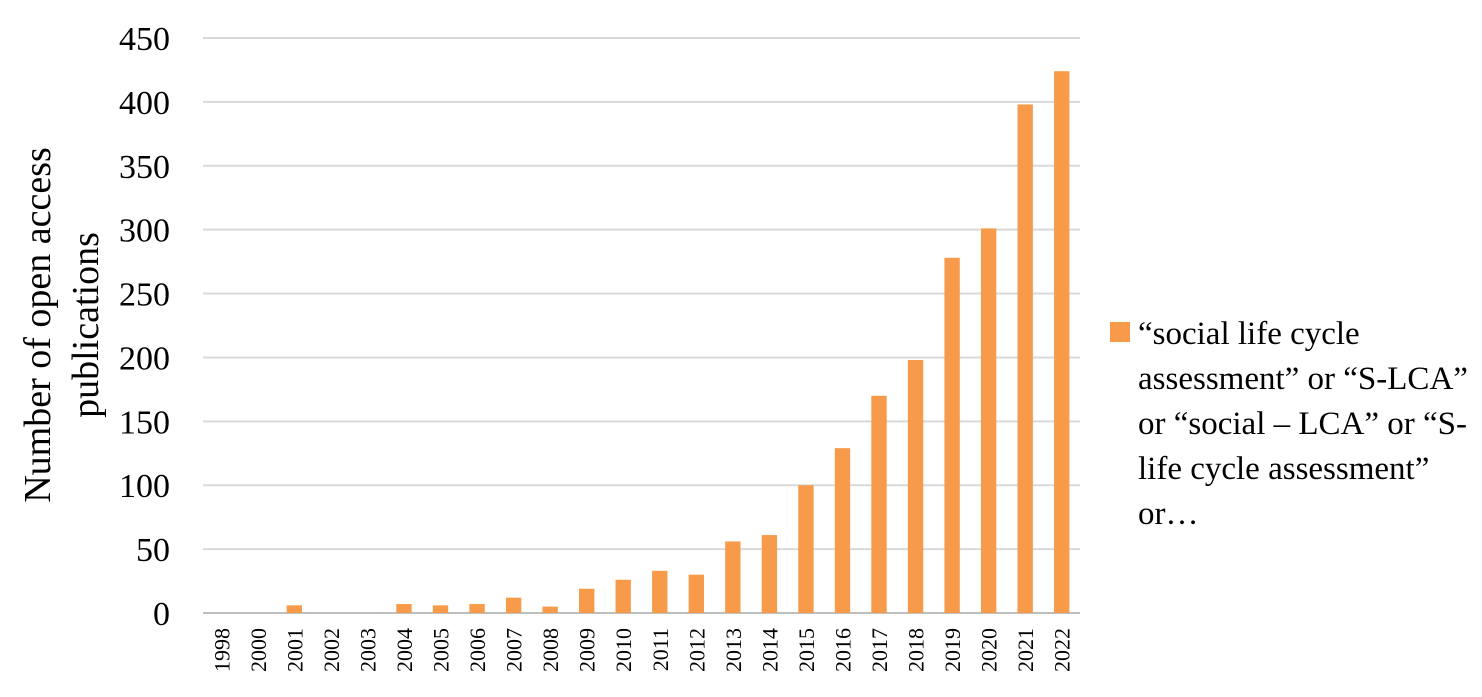 Image resolution: width=1482 pixels, height=697 pixels. Describe the element at coordinates (623, 596) in the screenshot. I see `bar-2010` at that location.